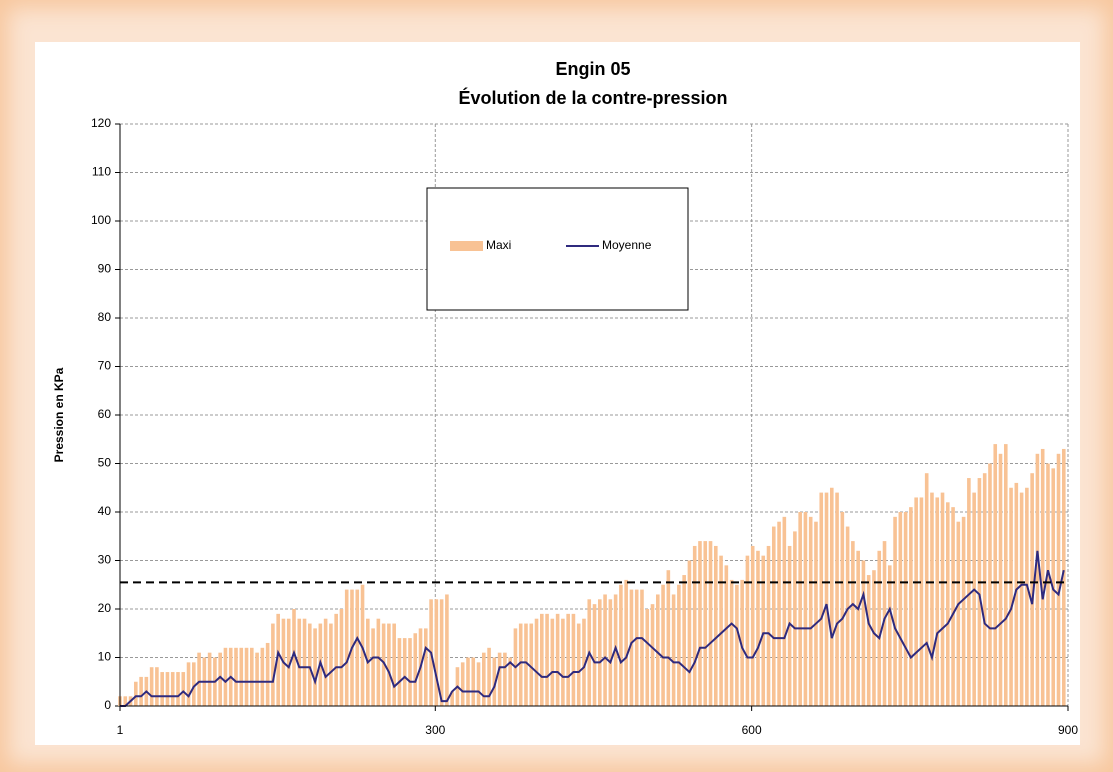 Image resolution: width=1113 pixels, height=772 pixels. I want to click on legend-label: Moyenne, so click(627, 245).